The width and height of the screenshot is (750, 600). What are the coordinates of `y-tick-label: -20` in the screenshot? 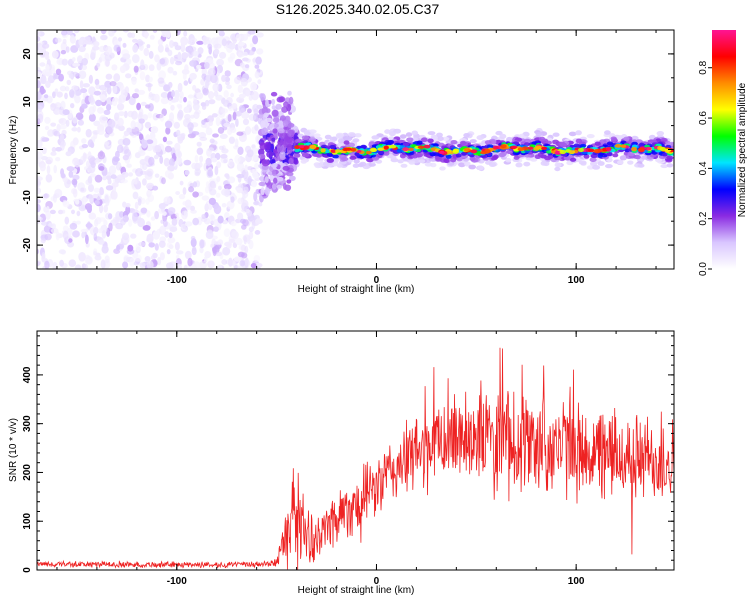 It's located at (27, 244).